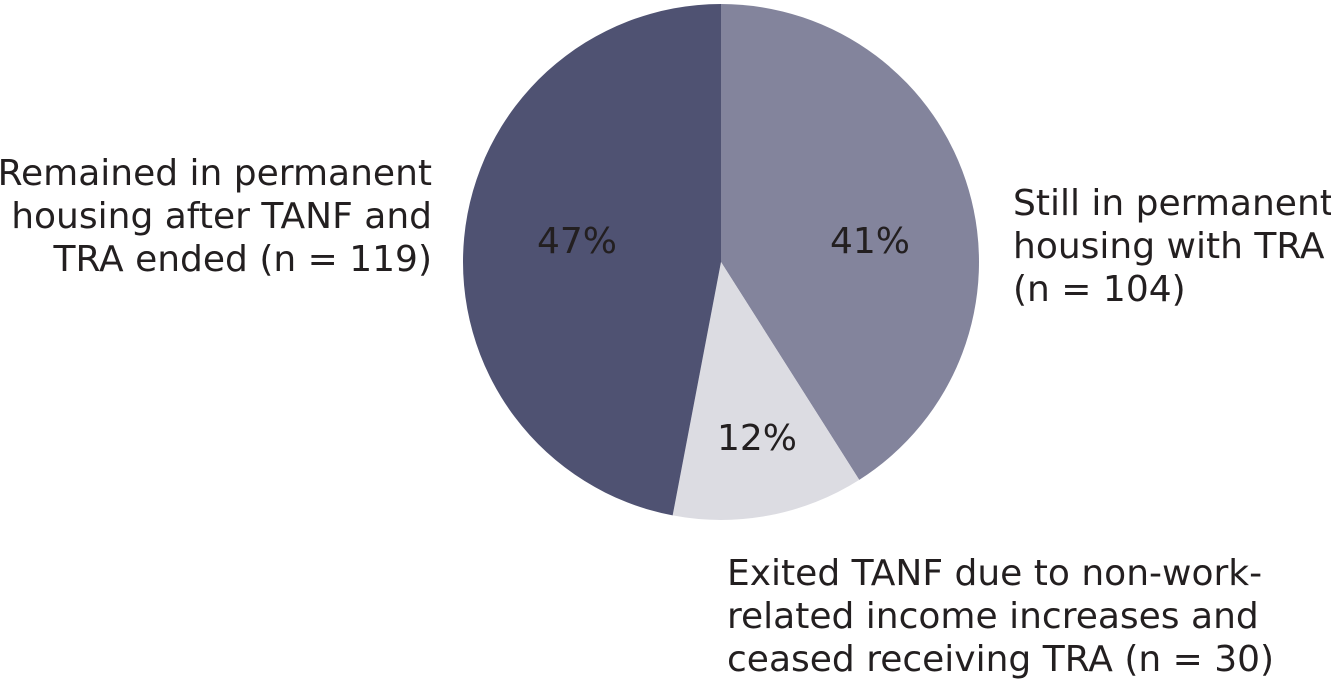  What do you see at coordinates (221, 216) in the screenshot?
I see `category-label: housing after TANF and` at bounding box center [221, 216].